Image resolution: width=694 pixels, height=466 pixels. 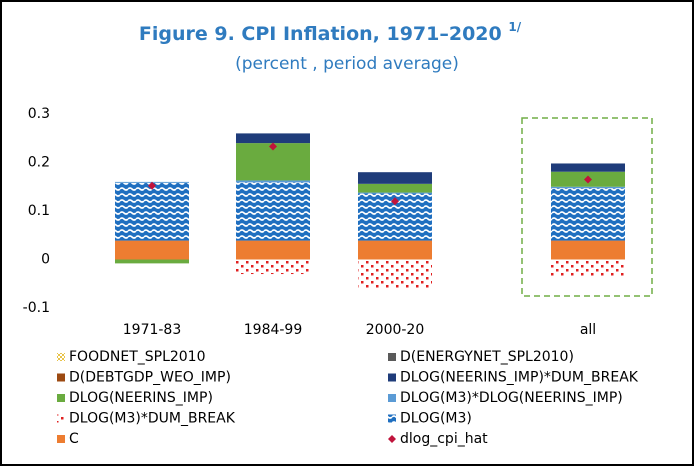 What do you see at coordinates (74, 439) in the screenshot?
I see `legend-label: C` at bounding box center [74, 439].